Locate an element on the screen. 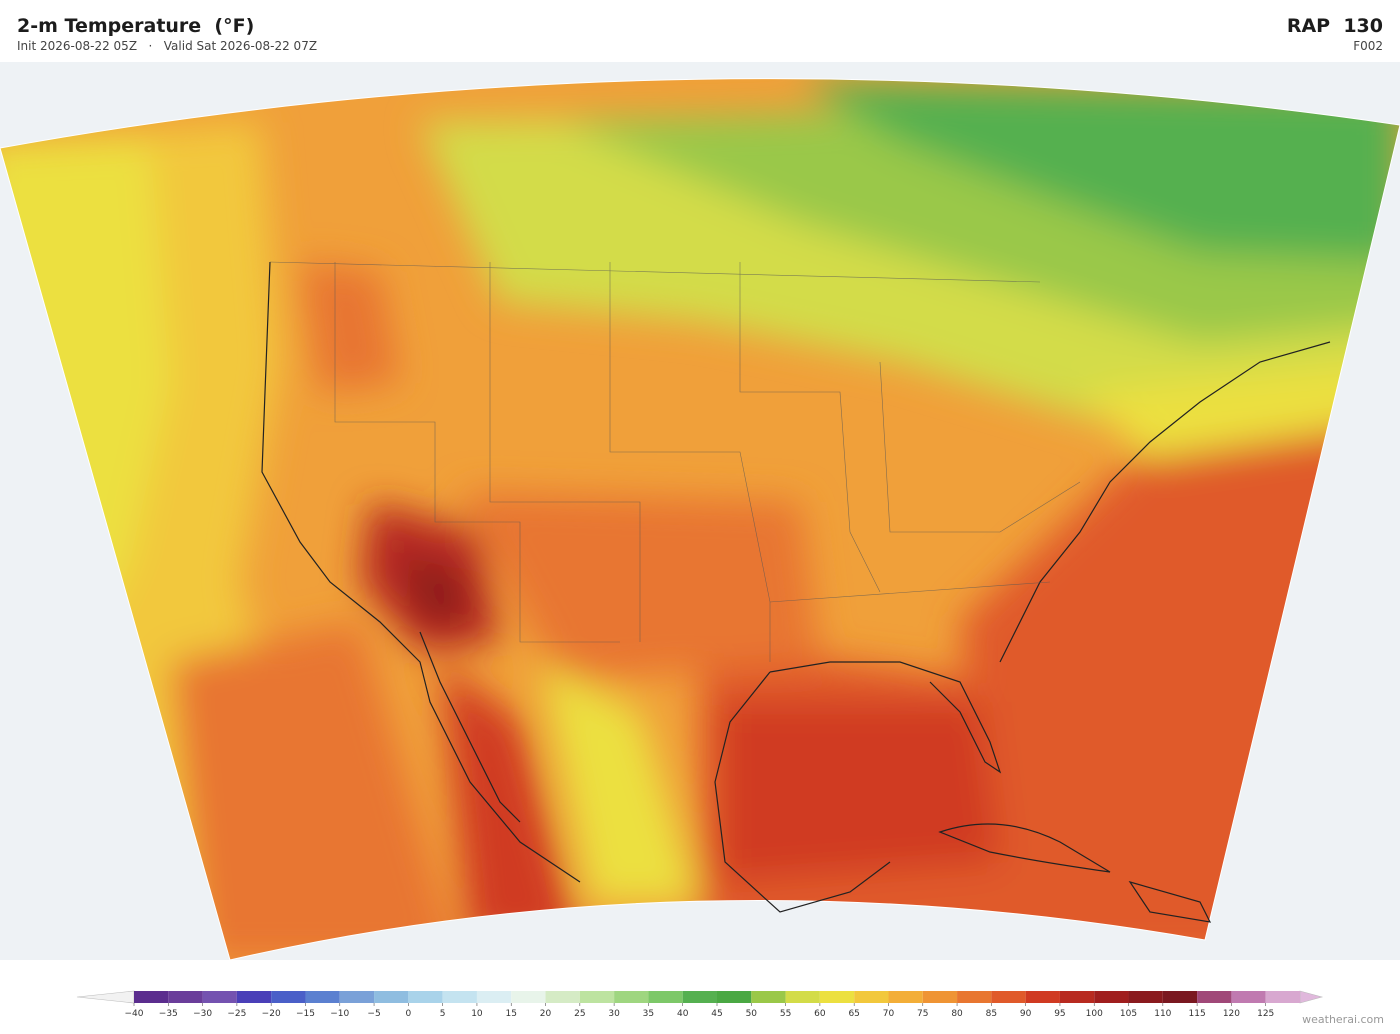  colorbar-tick-label: 110 is located at coordinates (1162, 1014).